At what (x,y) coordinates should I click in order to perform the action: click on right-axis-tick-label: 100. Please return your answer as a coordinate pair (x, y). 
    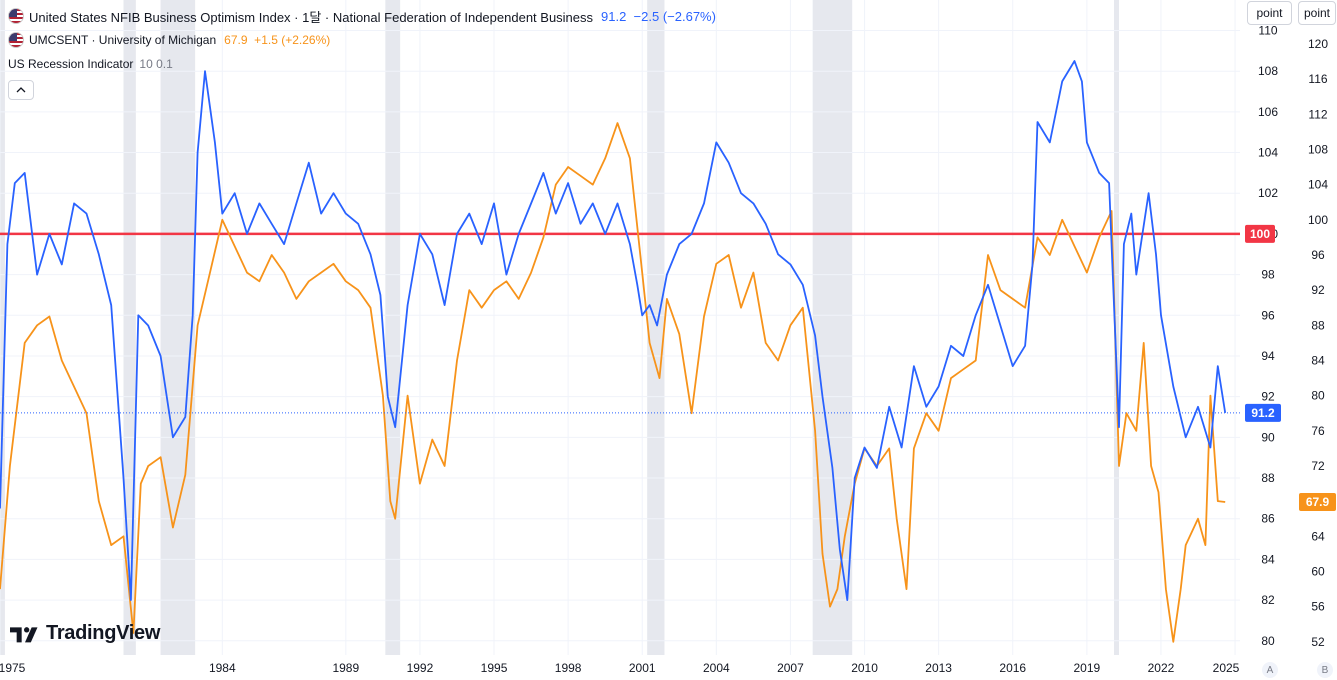
    Looking at the image, I should click on (1318, 220).